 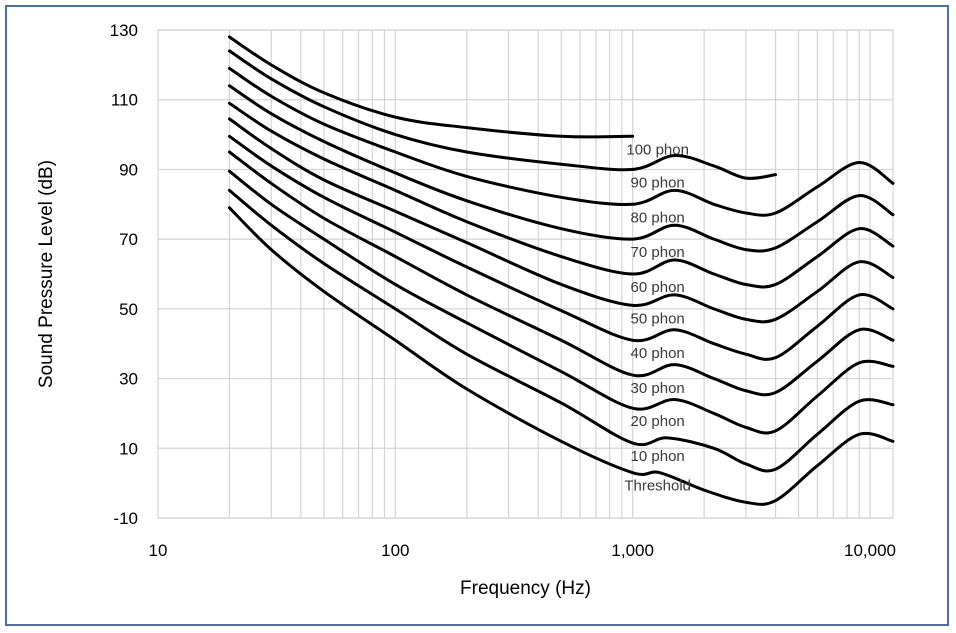 I want to click on y-tick-label: 90, so click(x=128, y=169).